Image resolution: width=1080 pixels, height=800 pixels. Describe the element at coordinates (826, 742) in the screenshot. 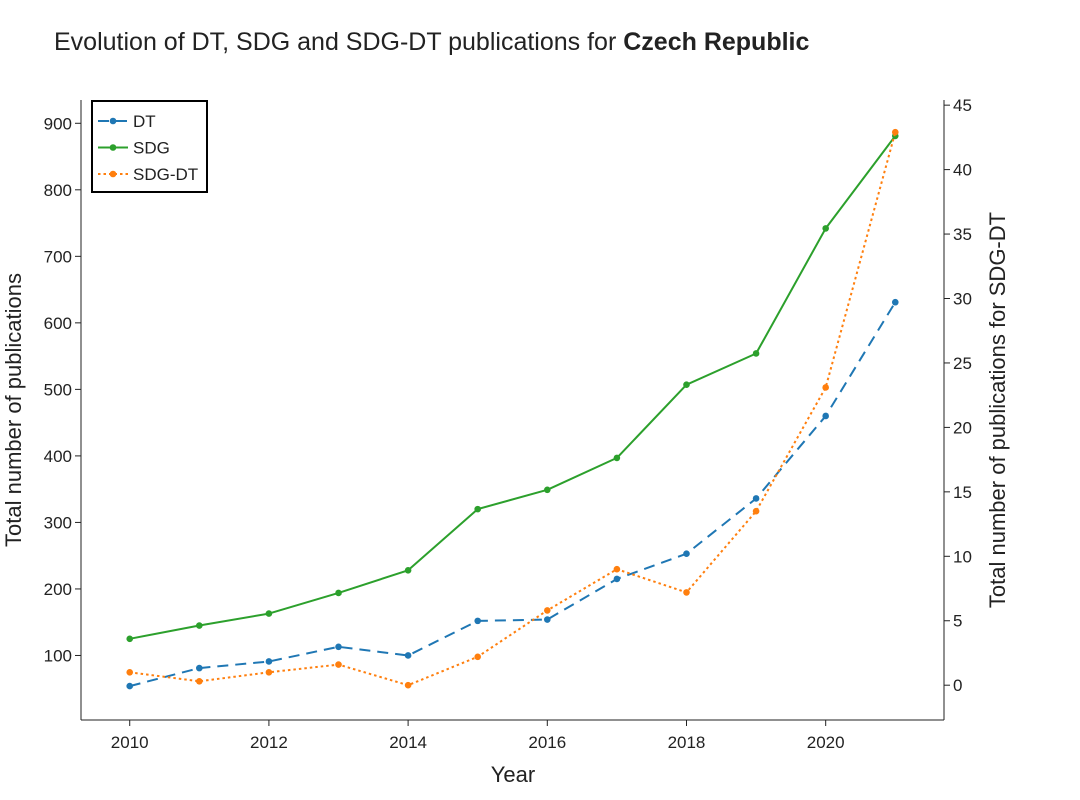

I see `x-tick-label: 2020` at that location.